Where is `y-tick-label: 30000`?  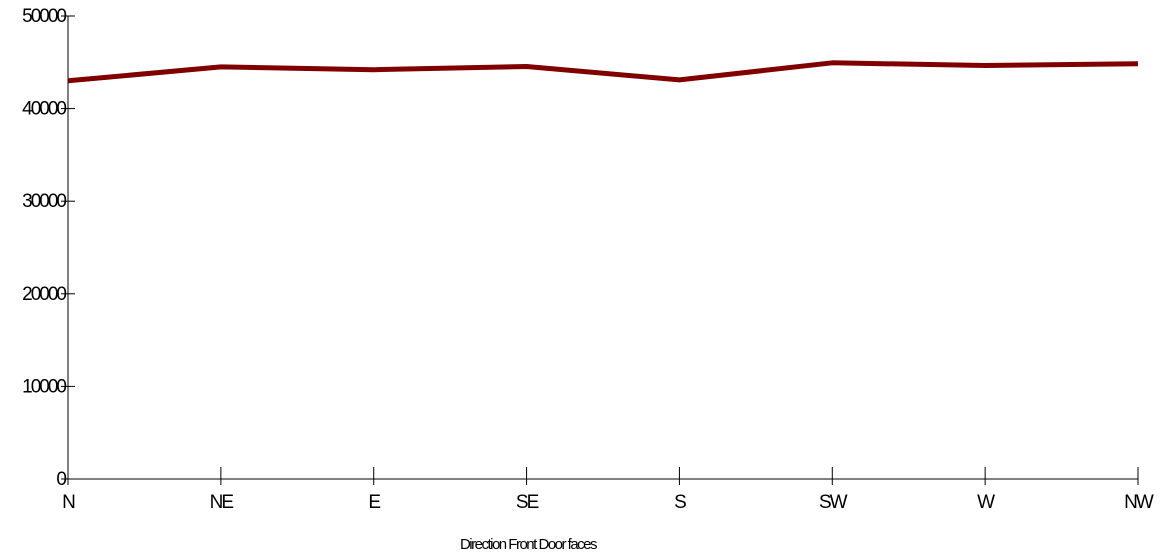
y-tick-label: 30000 is located at coordinates (44, 201).